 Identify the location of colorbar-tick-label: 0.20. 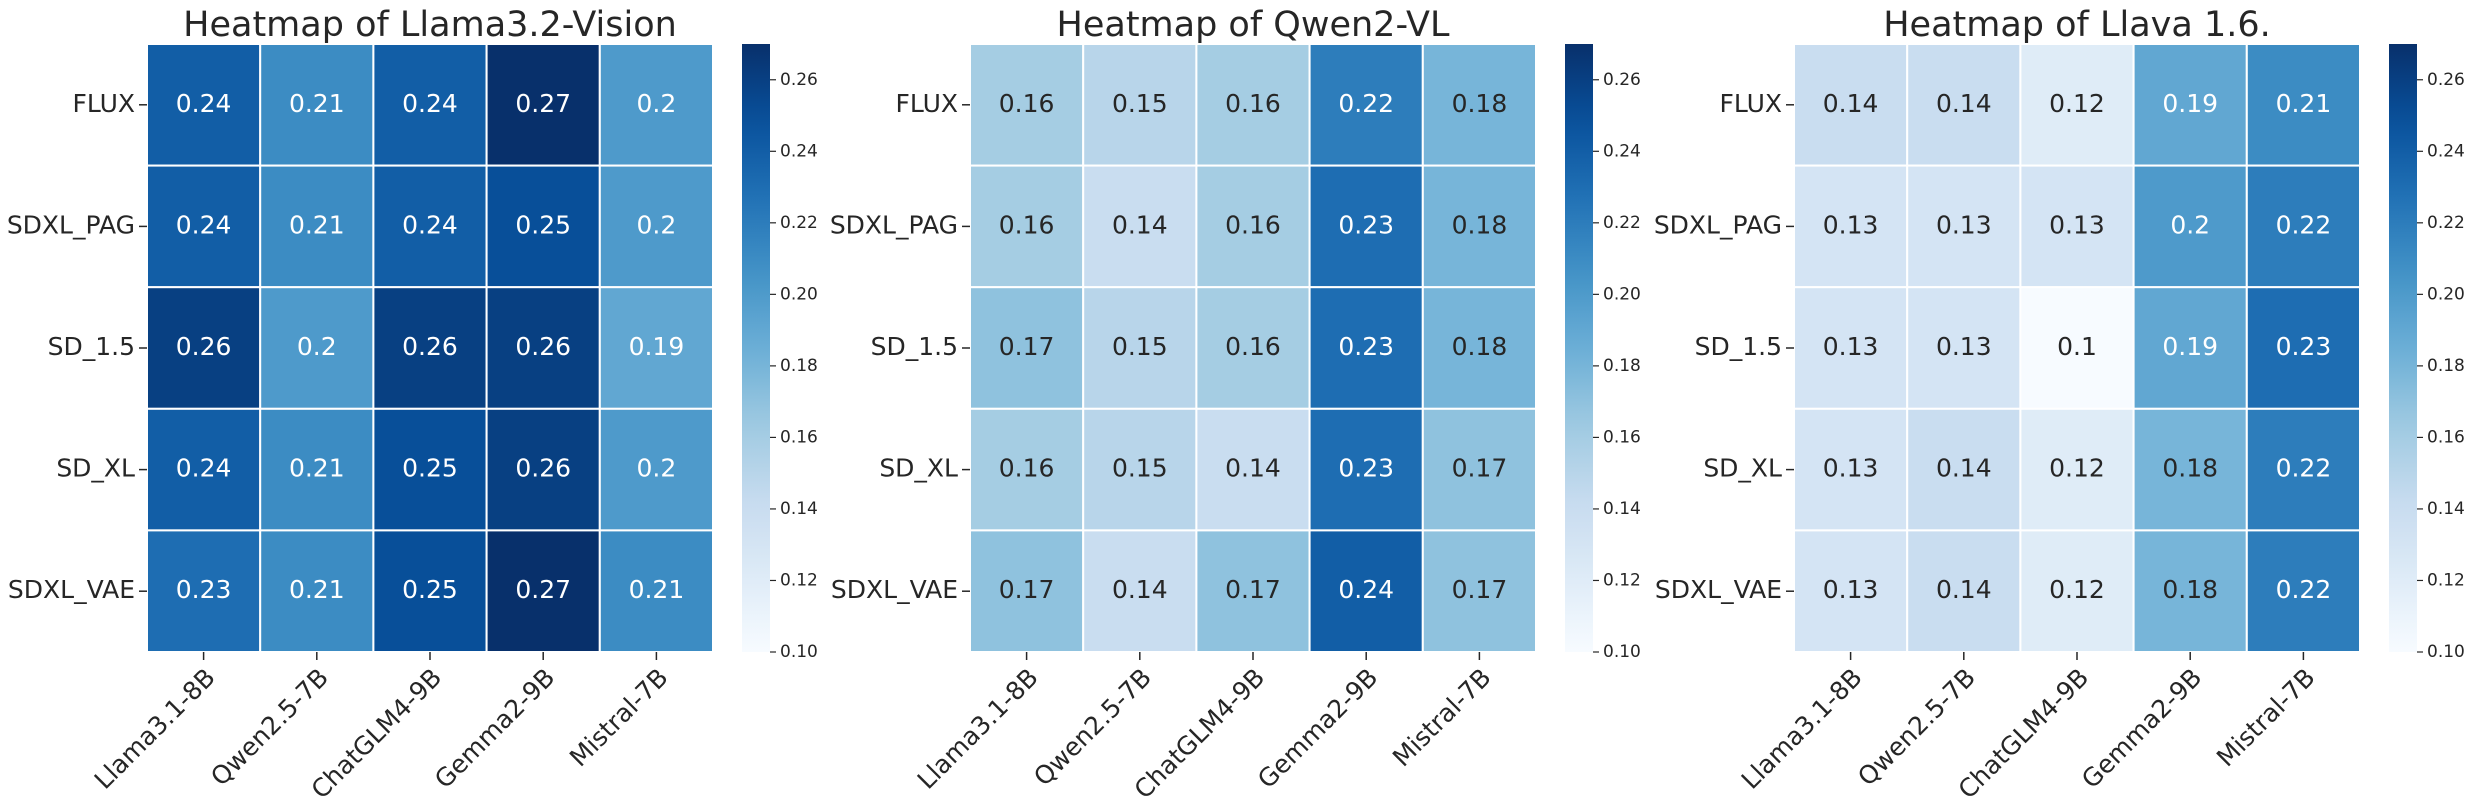
(2446, 294).